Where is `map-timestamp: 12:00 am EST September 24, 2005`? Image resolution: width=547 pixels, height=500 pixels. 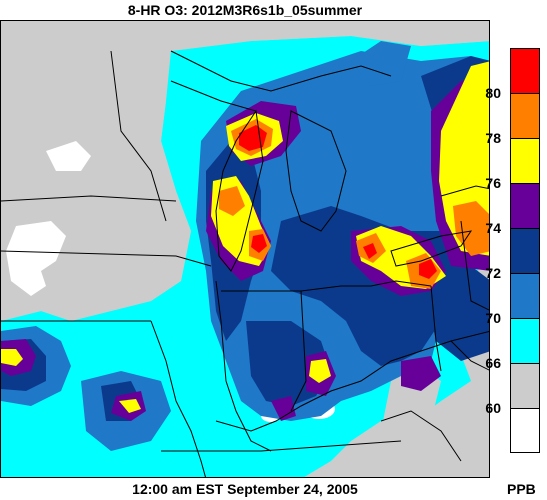 map-timestamp: 12:00 am EST September 24, 2005 is located at coordinates (245, 489).